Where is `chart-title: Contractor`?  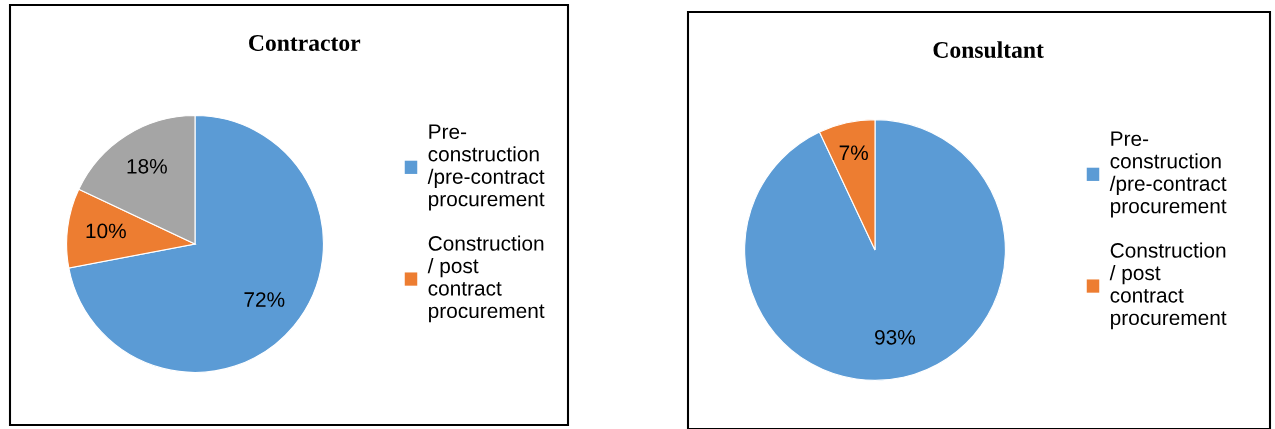 chart-title: Contractor is located at coordinates (305, 43).